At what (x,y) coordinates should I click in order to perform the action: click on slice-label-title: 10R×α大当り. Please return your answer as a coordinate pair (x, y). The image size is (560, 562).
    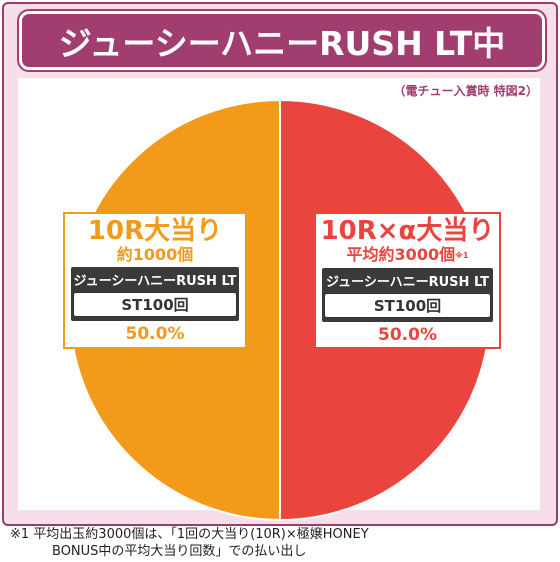
    Looking at the image, I should click on (407, 231).